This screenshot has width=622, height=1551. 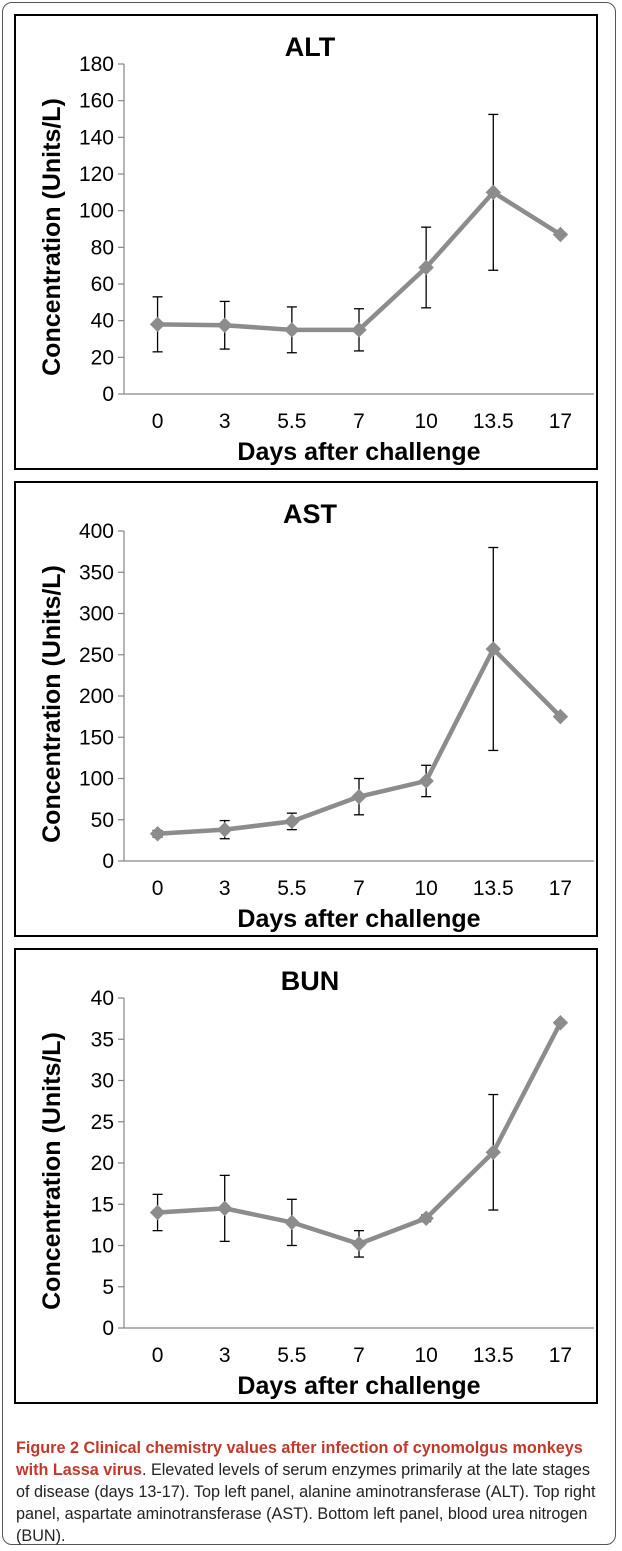 What do you see at coordinates (96, 655) in the screenshot?
I see `y-tick-label: 250` at bounding box center [96, 655].